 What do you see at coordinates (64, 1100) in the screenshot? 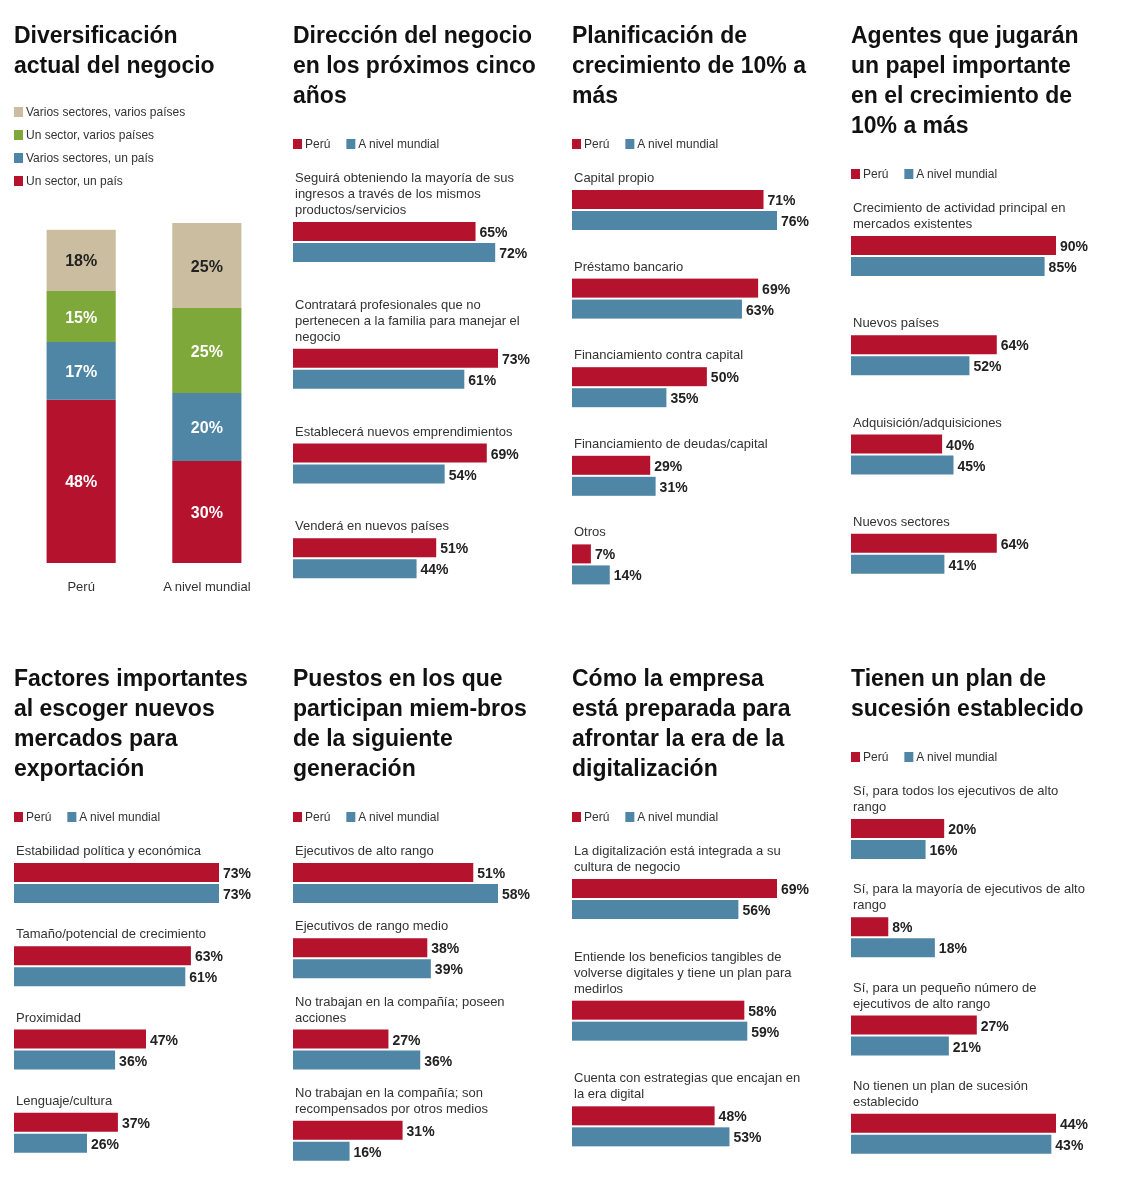
I see `y-tick-label: Lenguaje/cultura` at bounding box center [64, 1100].